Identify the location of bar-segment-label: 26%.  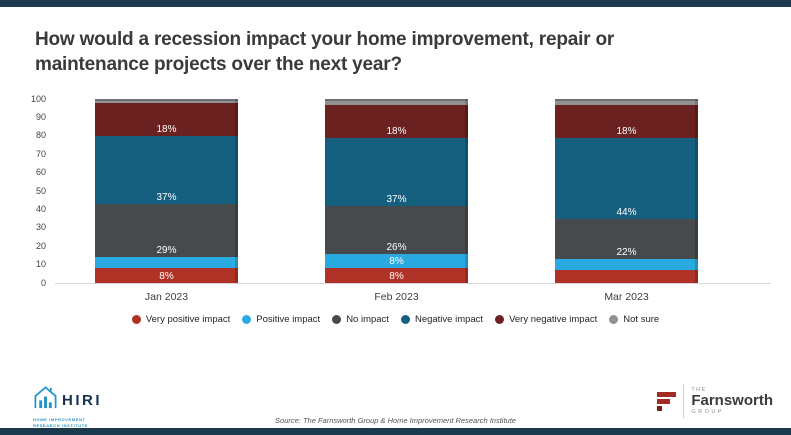
(396, 247).